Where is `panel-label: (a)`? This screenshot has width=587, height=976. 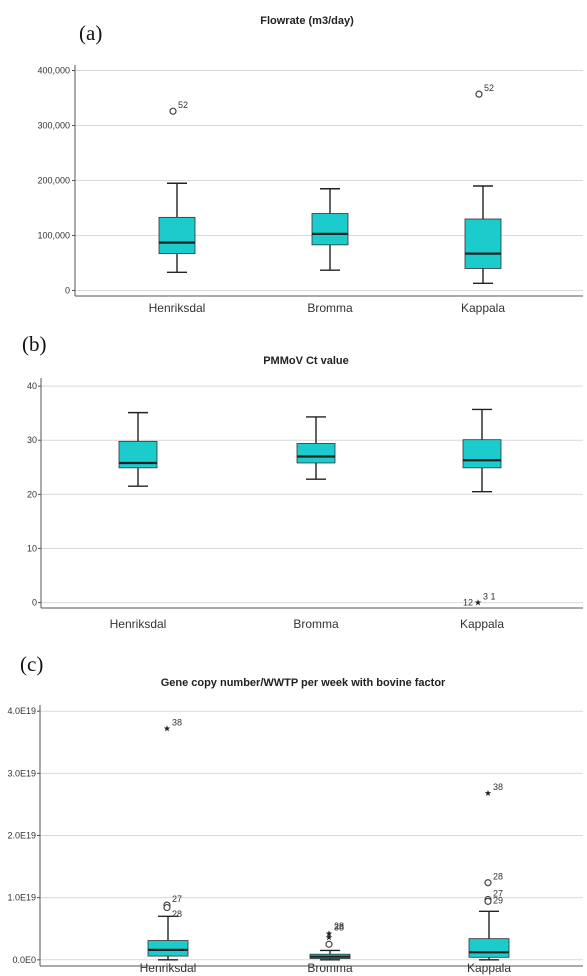
panel-label: (a) is located at coordinates (90, 33).